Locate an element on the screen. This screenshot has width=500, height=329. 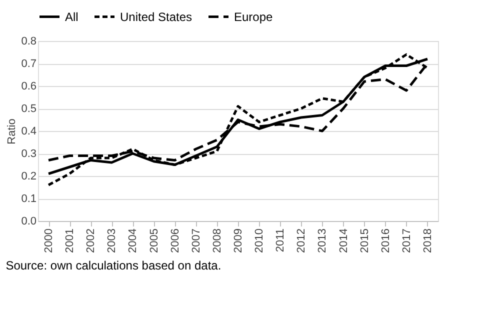
x-tick-label: 2017 is located at coordinates (406, 240).